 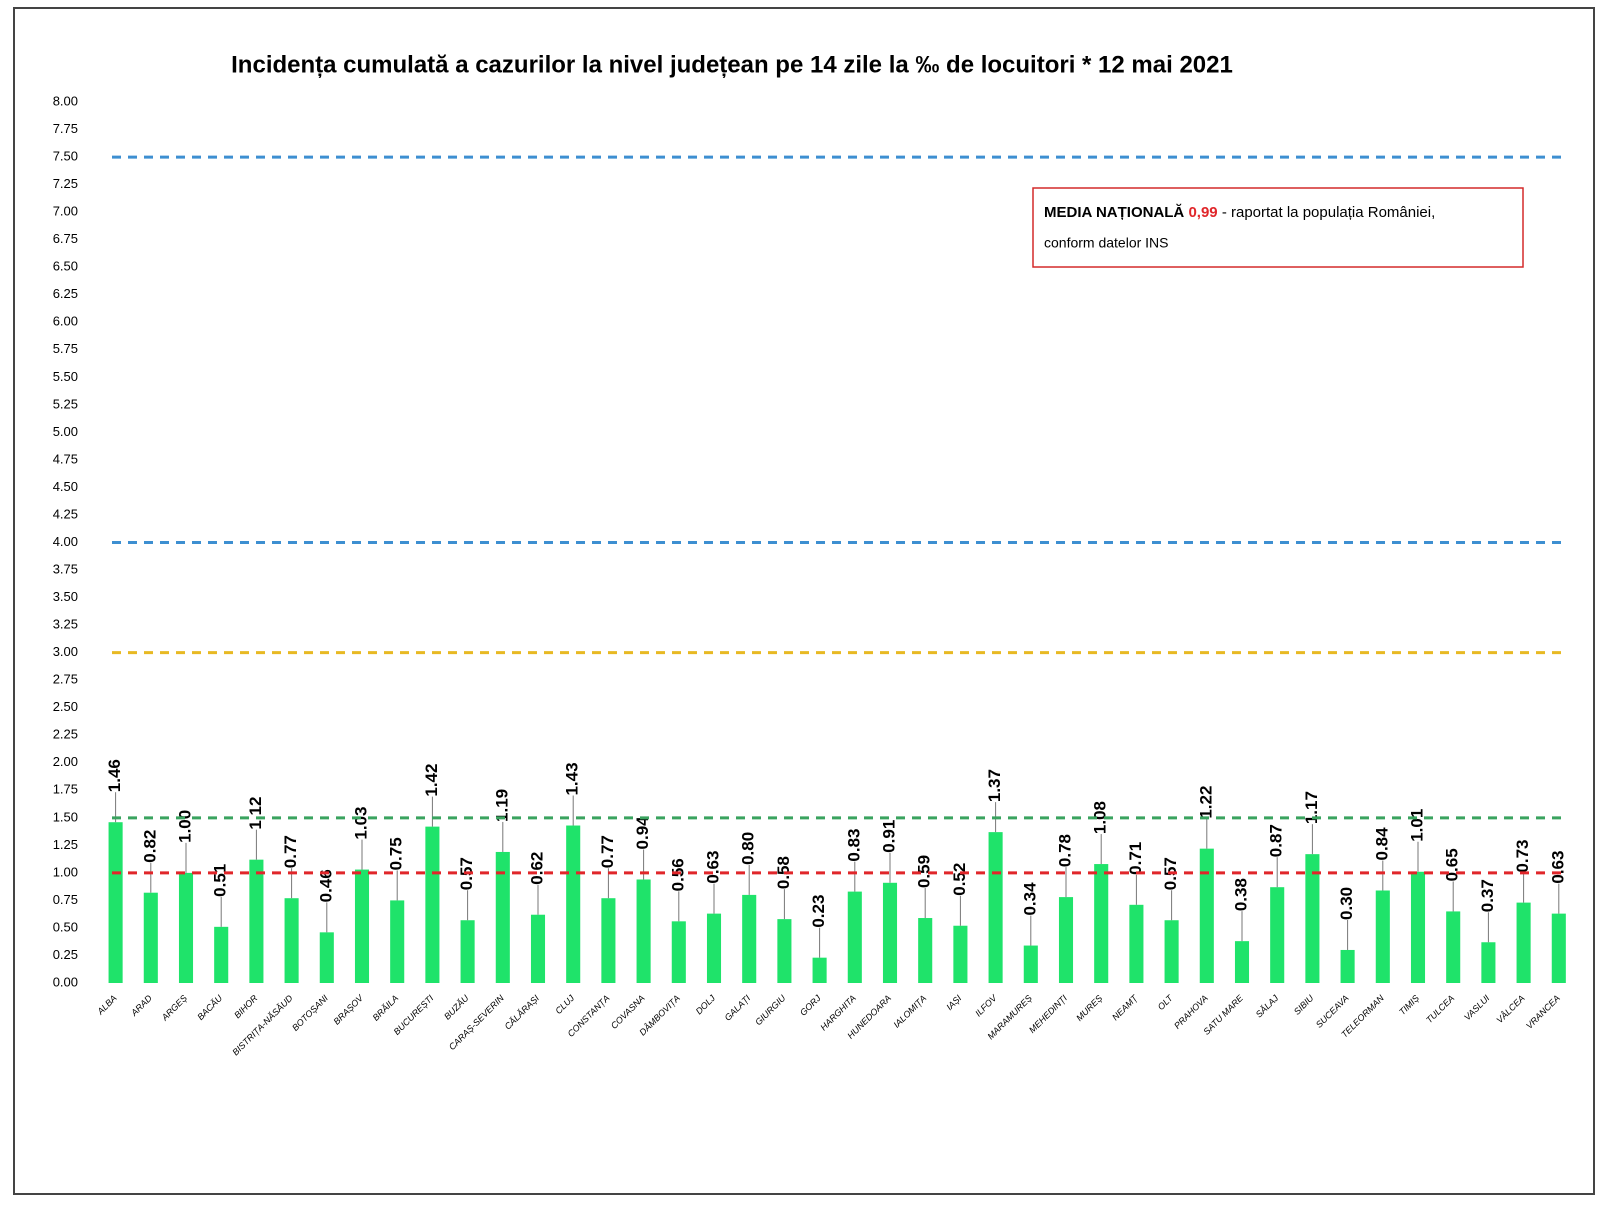 I want to click on x-tick-label: GORJ, so click(x=810, y=1005).